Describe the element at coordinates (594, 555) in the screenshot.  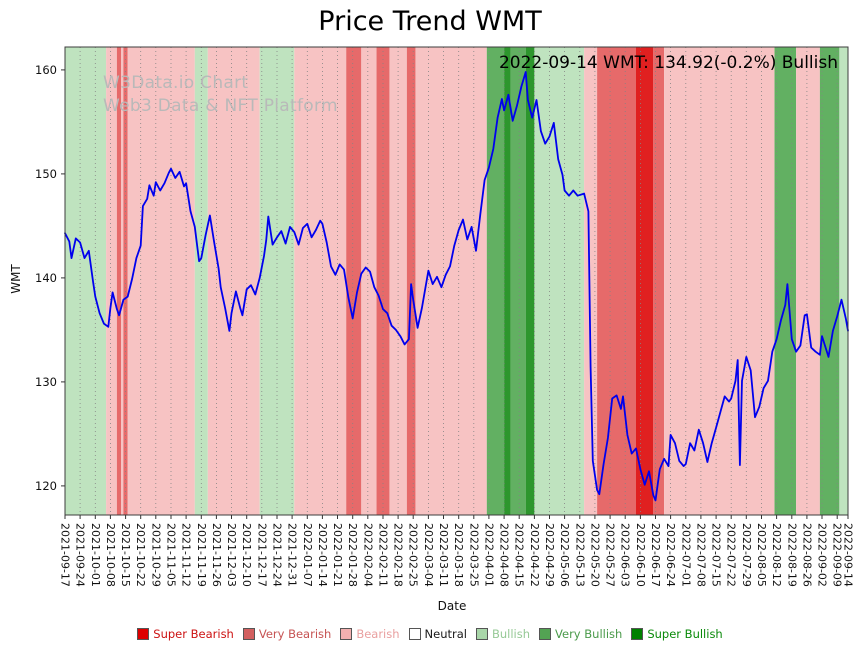
I see `x-tick-label: 2022-05-20` at that location.